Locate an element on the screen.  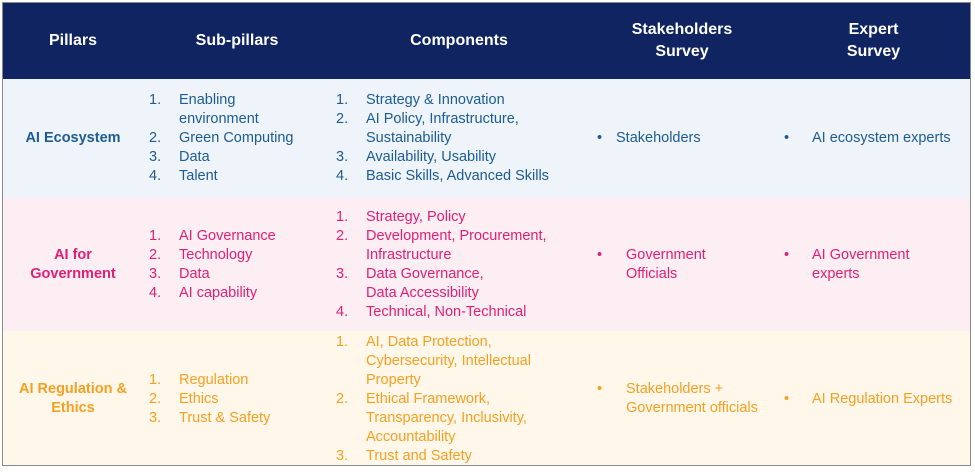
list-item: 4. AI capability is located at coordinates (244, 293).